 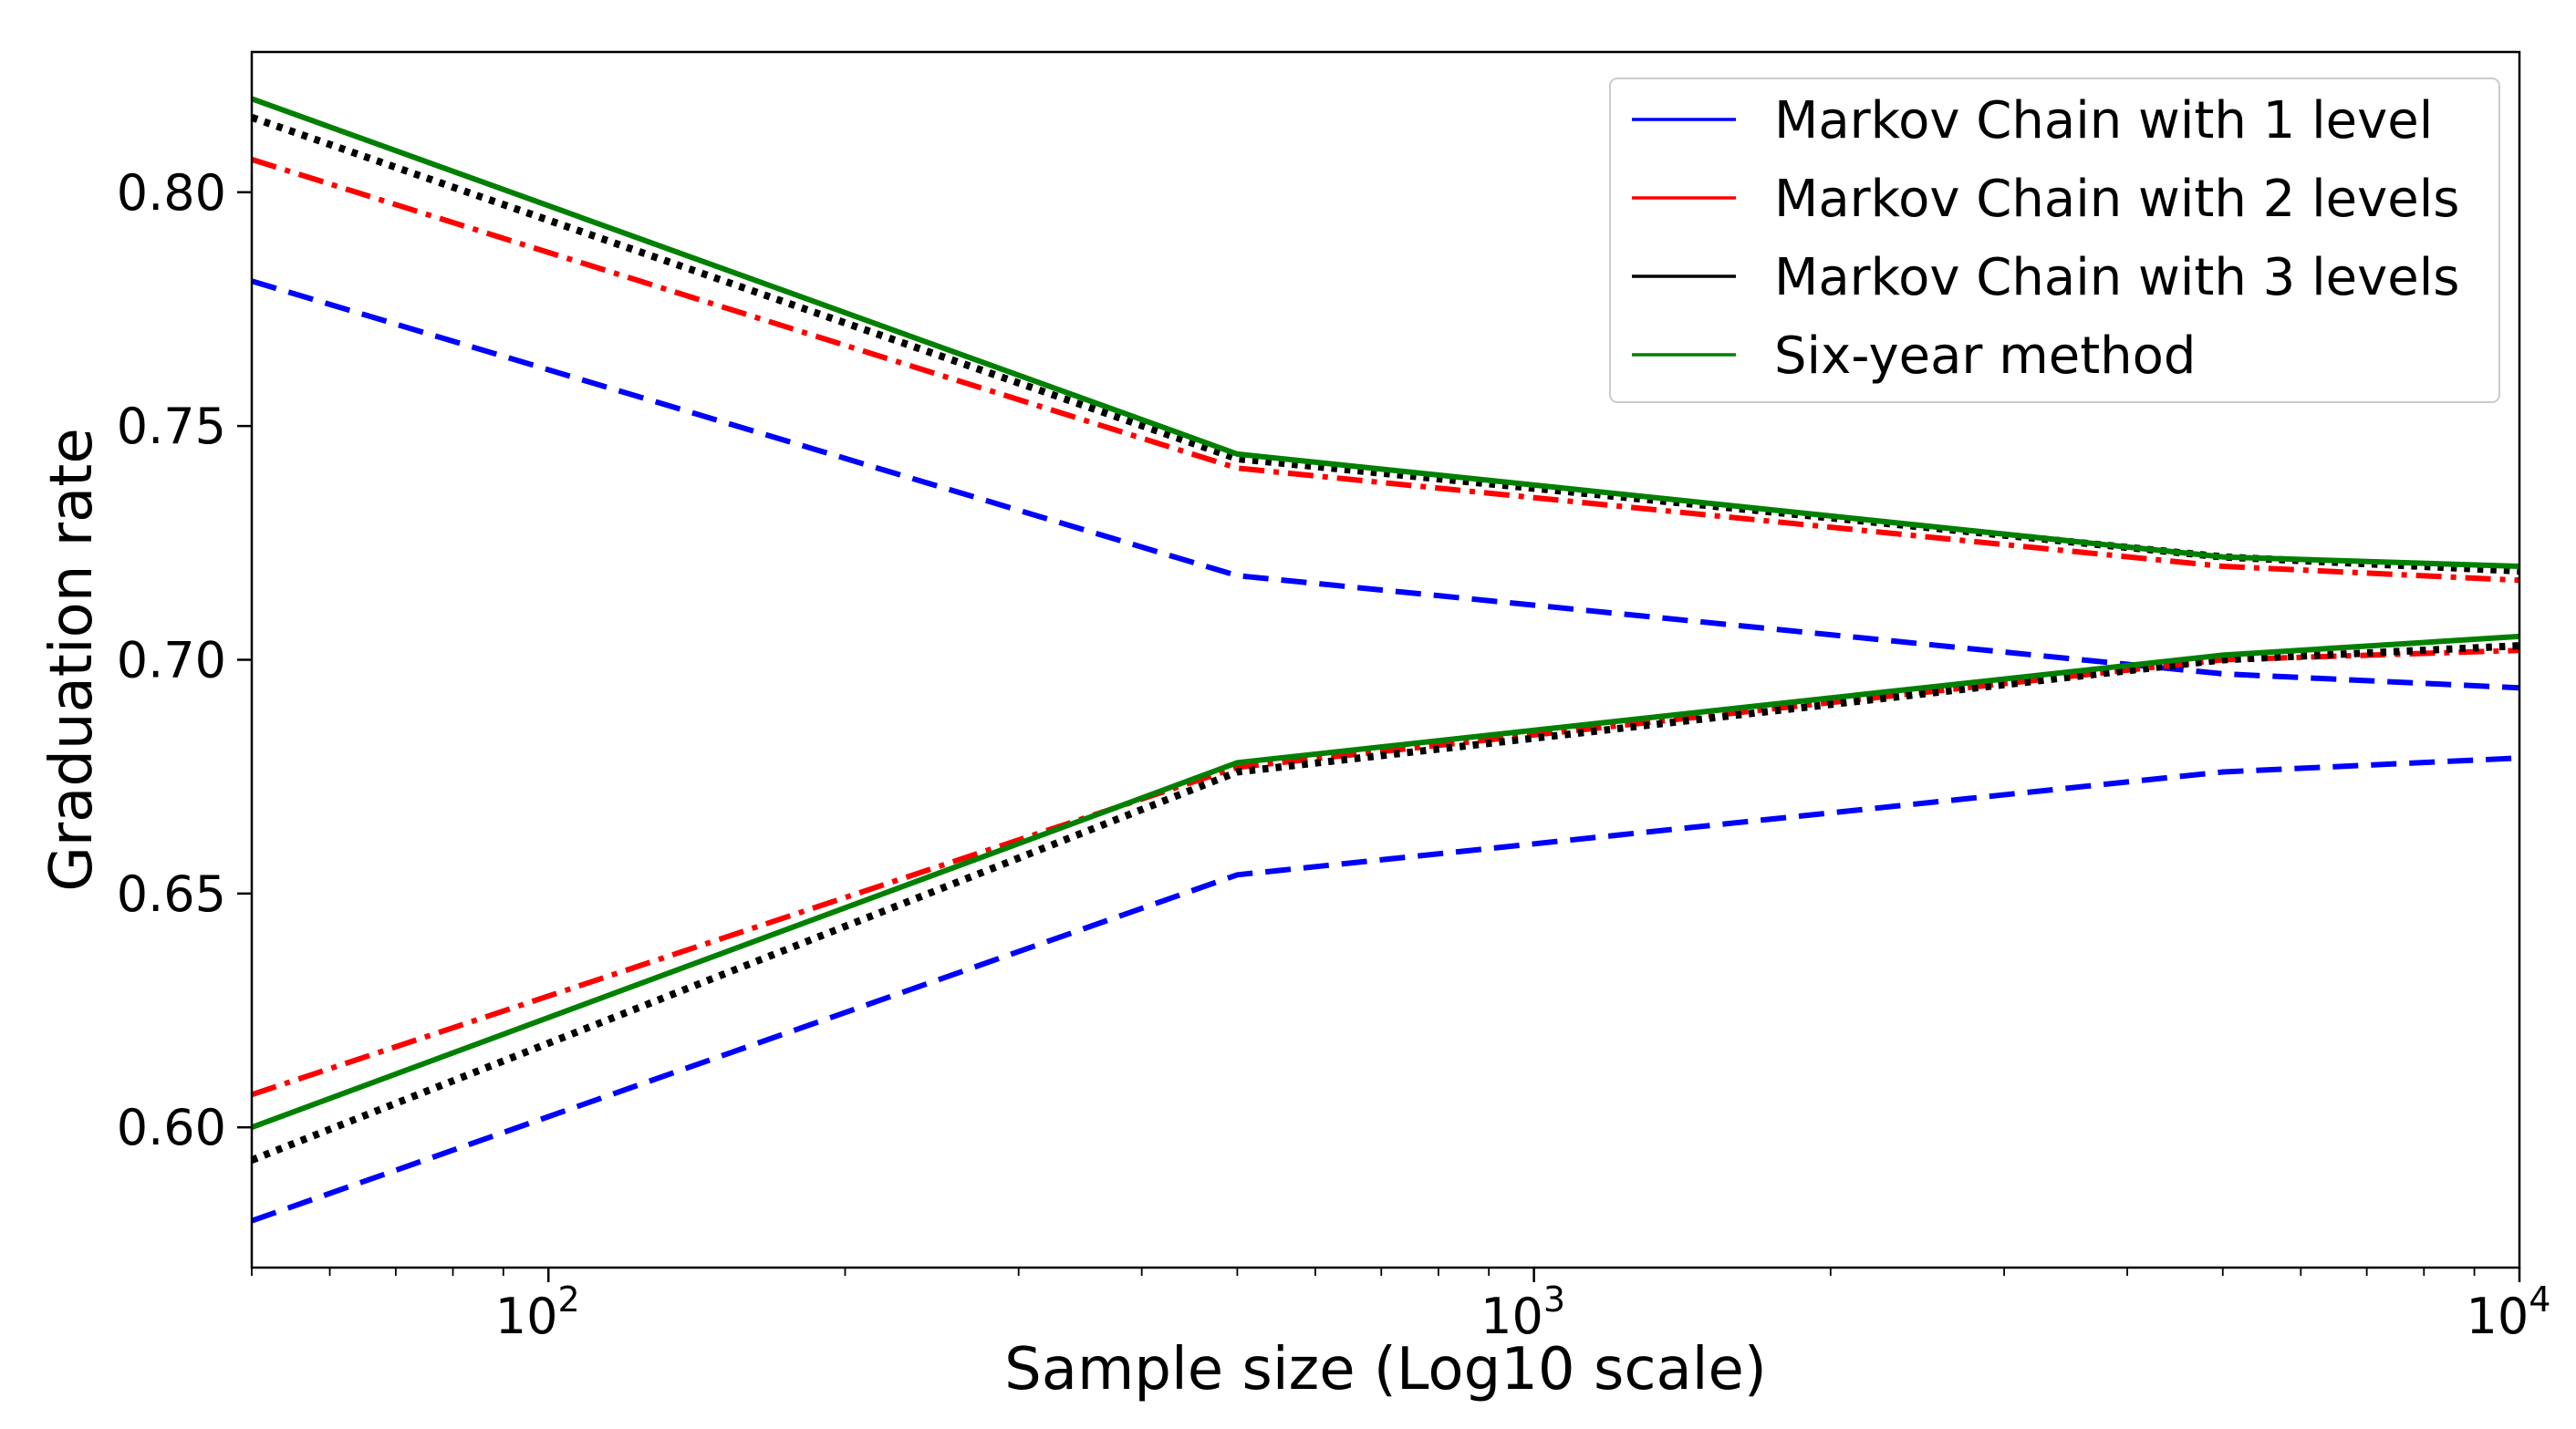 What do you see at coordinates (171, 426) in the screenshot?
I see `y-tick-label: 0.75` at bounding box center [171, 426].